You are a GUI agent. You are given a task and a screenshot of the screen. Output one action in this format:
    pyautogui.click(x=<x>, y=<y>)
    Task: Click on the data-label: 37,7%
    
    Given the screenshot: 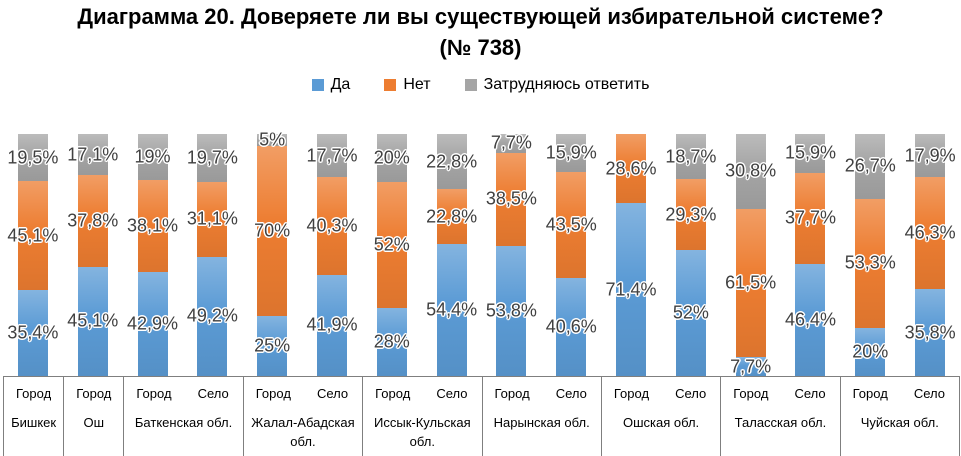 What is the action you would take?
    pyautogui.click(x=810, y=217)
    